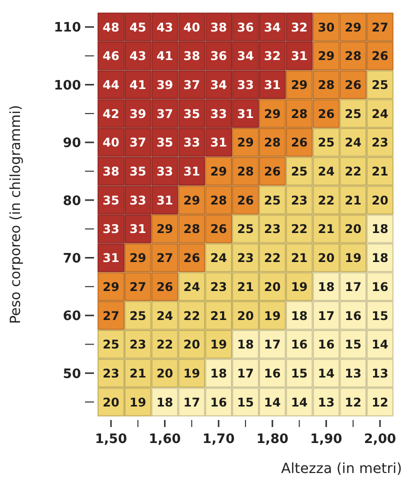 The width and height of the screenshot is (406, 479). What do you see at coordinates (165, 258) in the screenshot?
I see `data-label: 27` at bounding box center [165, 258].